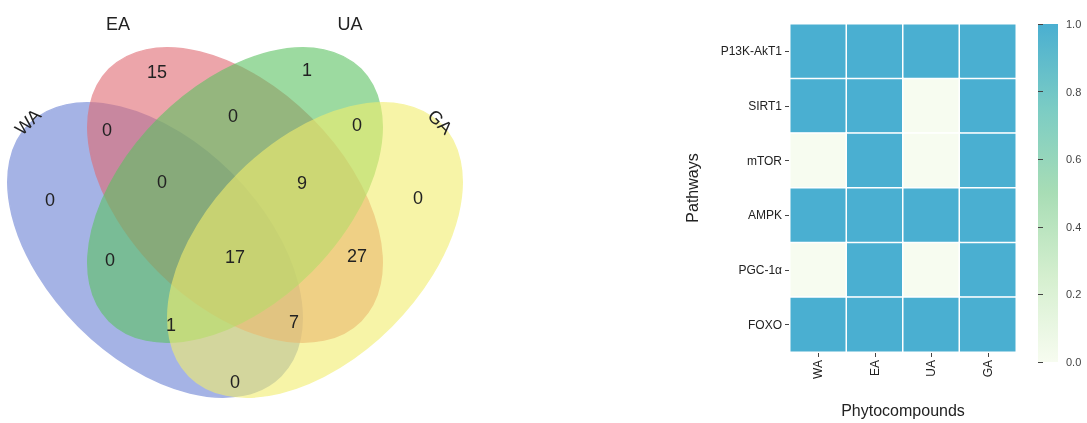 The height and width of the screenshot is (423, 1087). I want to click on x-tick-label: GA, so click(987, 369).